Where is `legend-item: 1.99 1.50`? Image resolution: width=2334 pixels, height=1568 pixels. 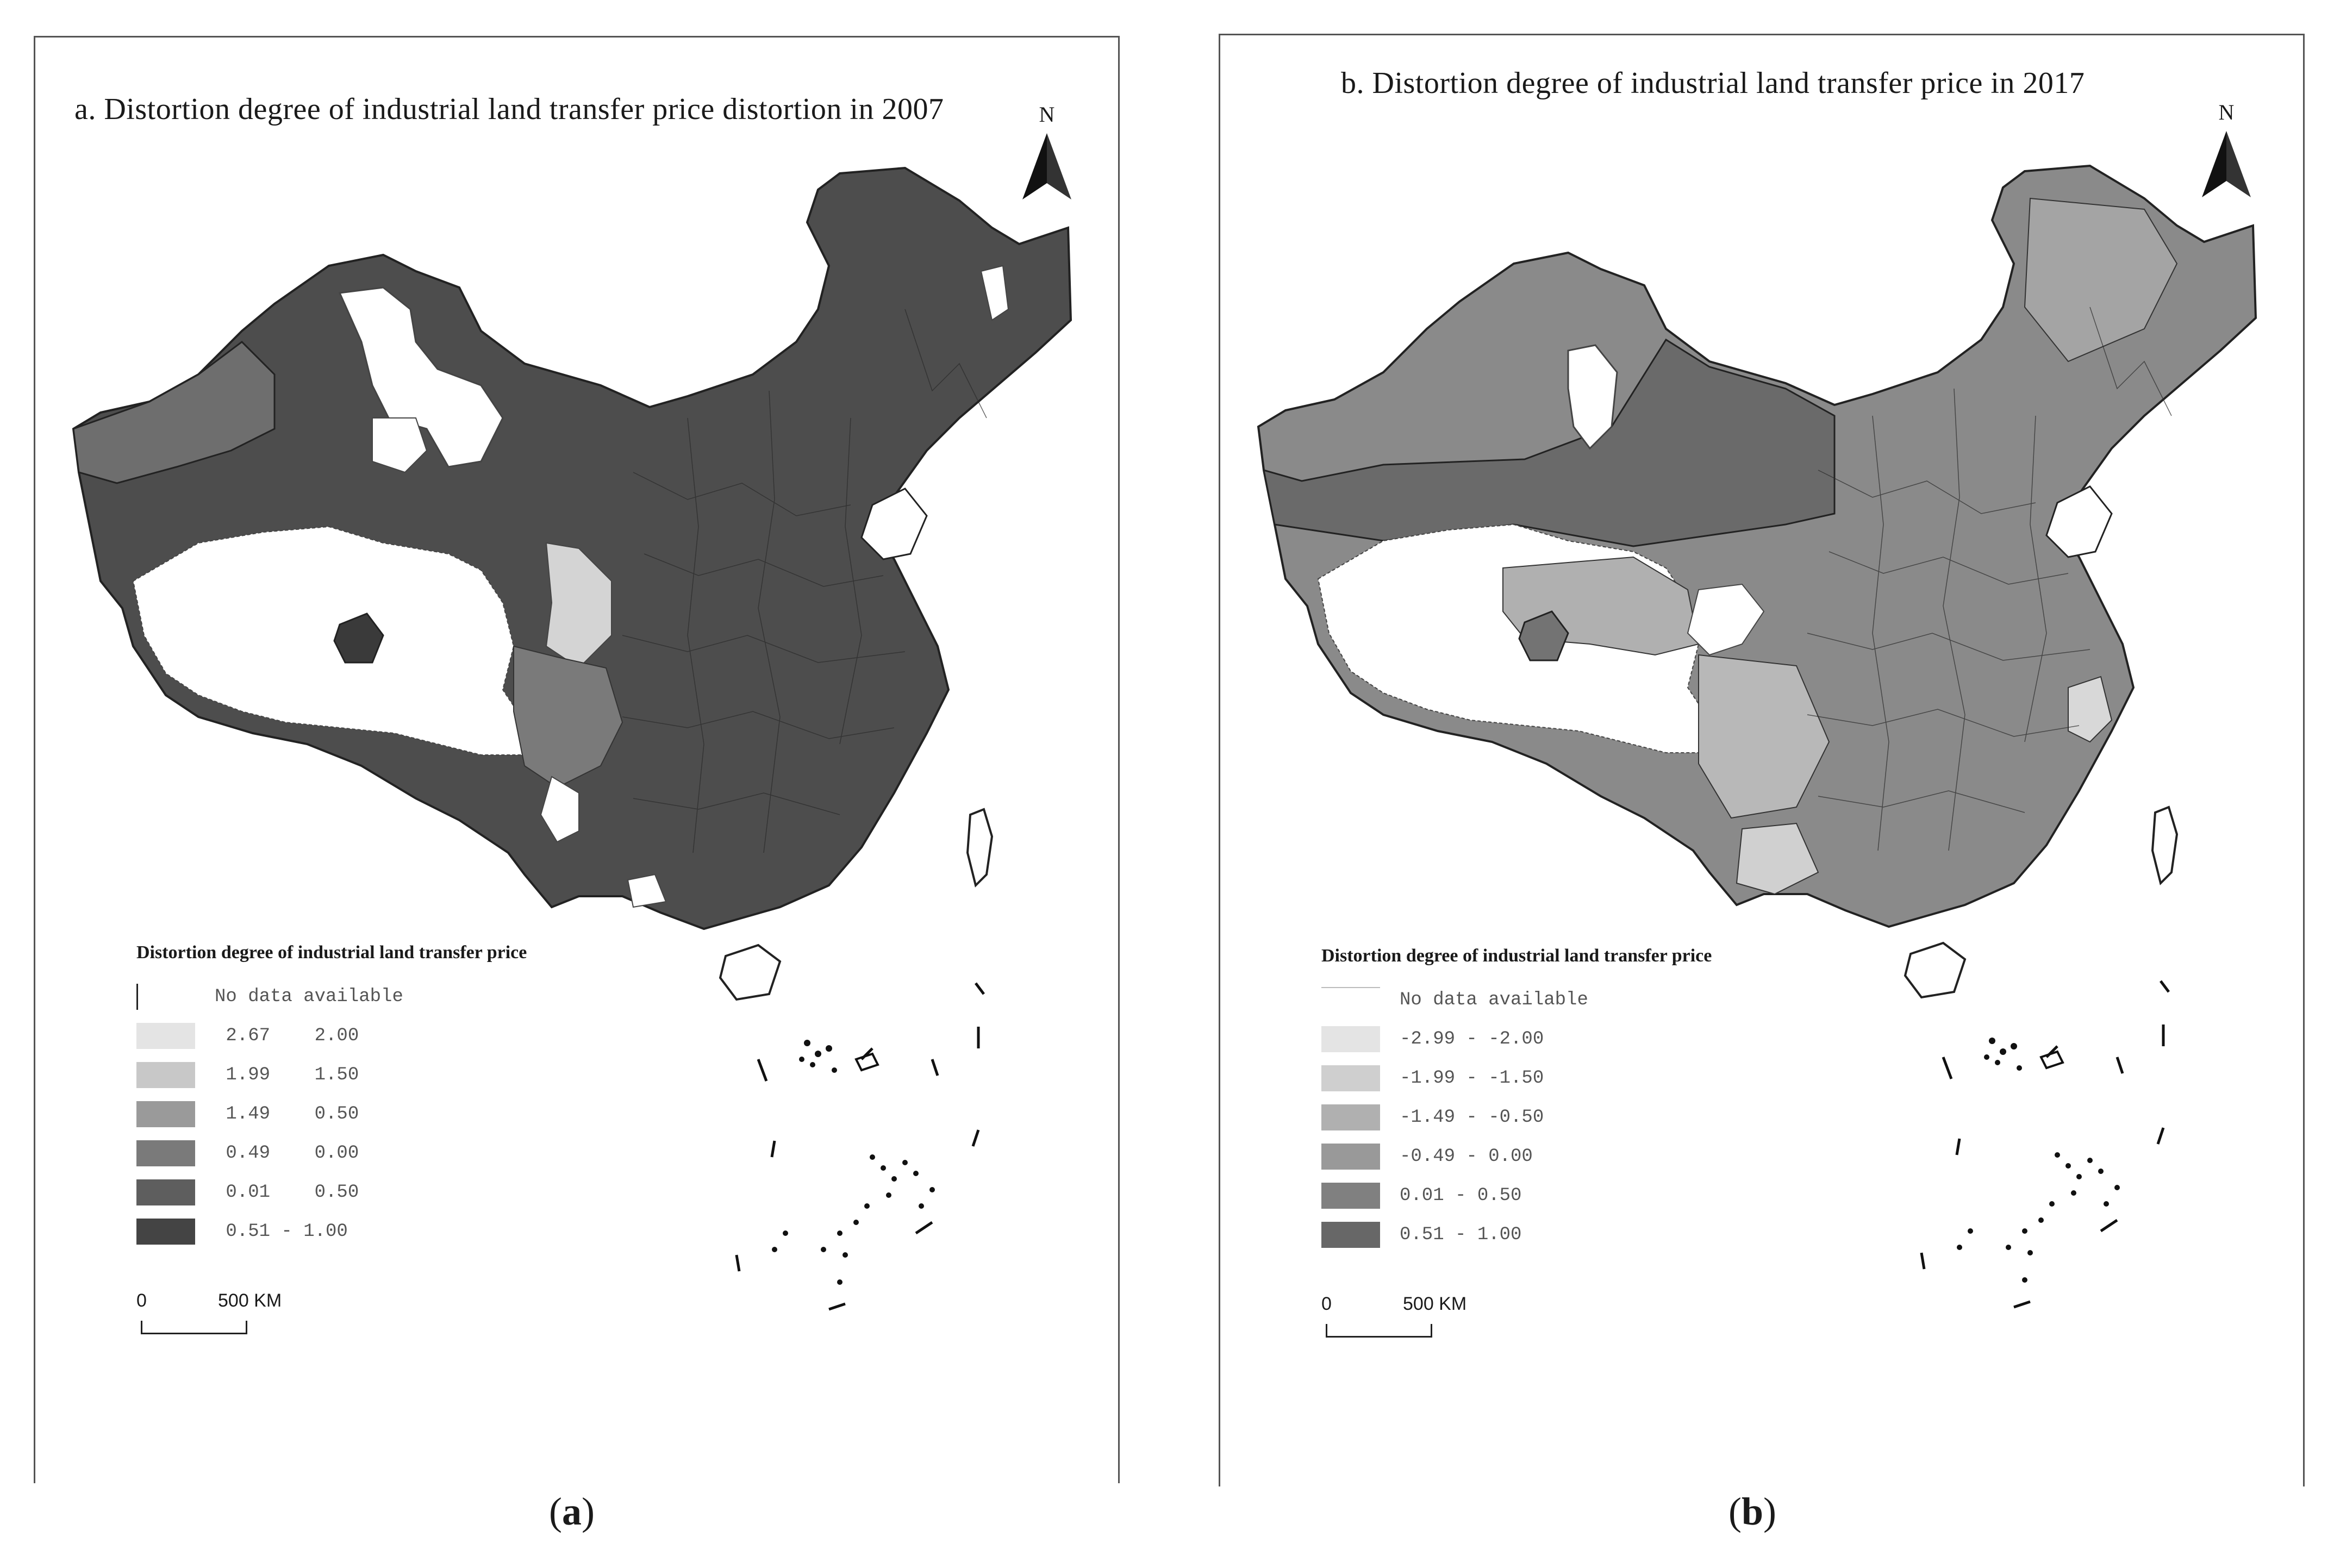
legend-item: 1.99 1.50 is located at coordinates (331, 1075).